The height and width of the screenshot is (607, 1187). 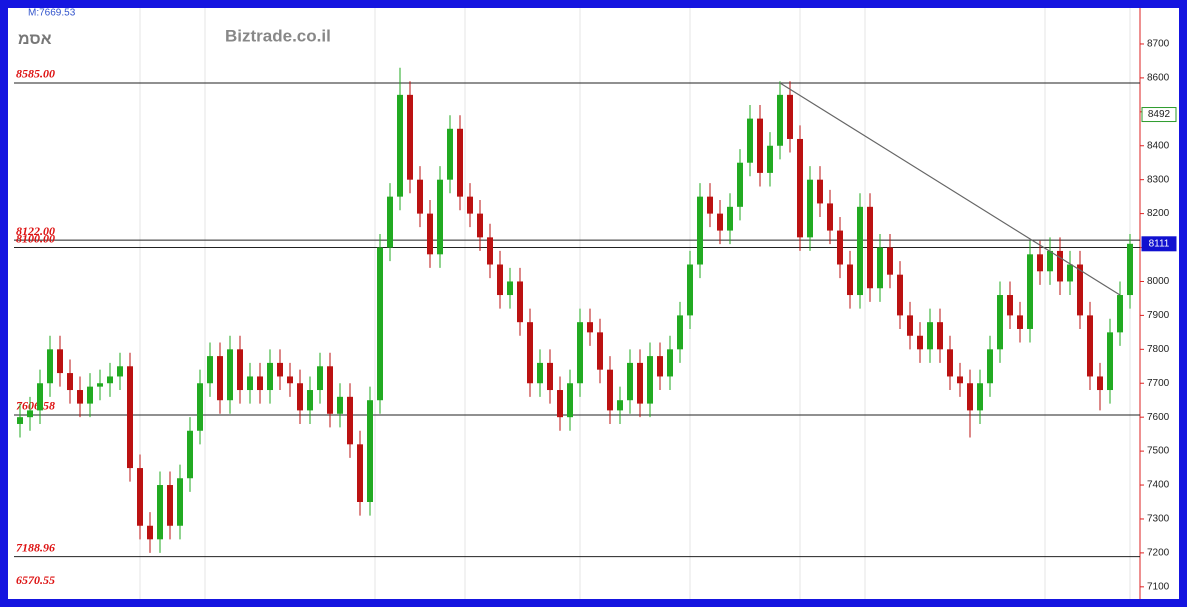 What do you see at coordinates (1158, 213) in the screenshot?
I see `y-tick-label: 8200` at bounding box center [1158, 213].